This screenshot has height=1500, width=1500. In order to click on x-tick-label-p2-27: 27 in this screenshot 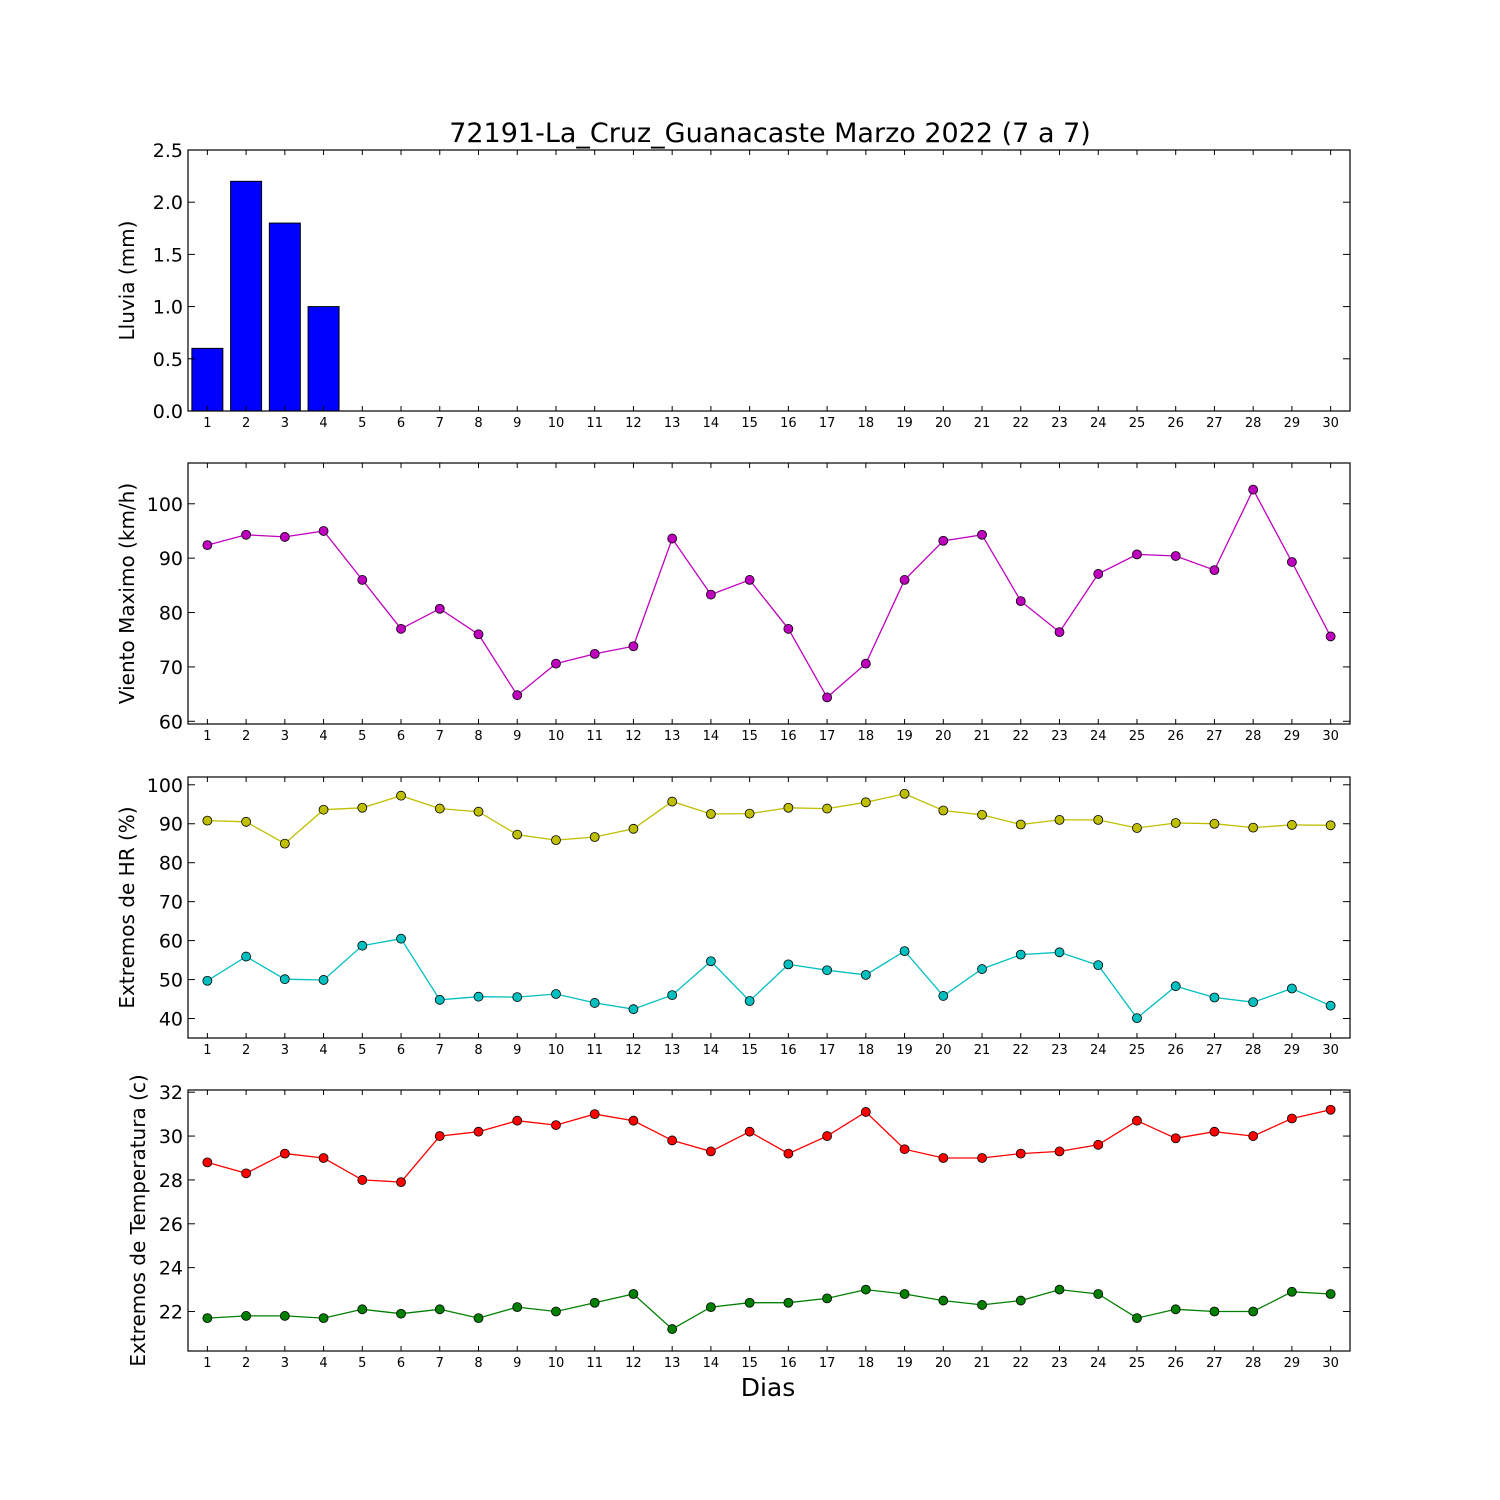, I will do `click(1214, 736)`.